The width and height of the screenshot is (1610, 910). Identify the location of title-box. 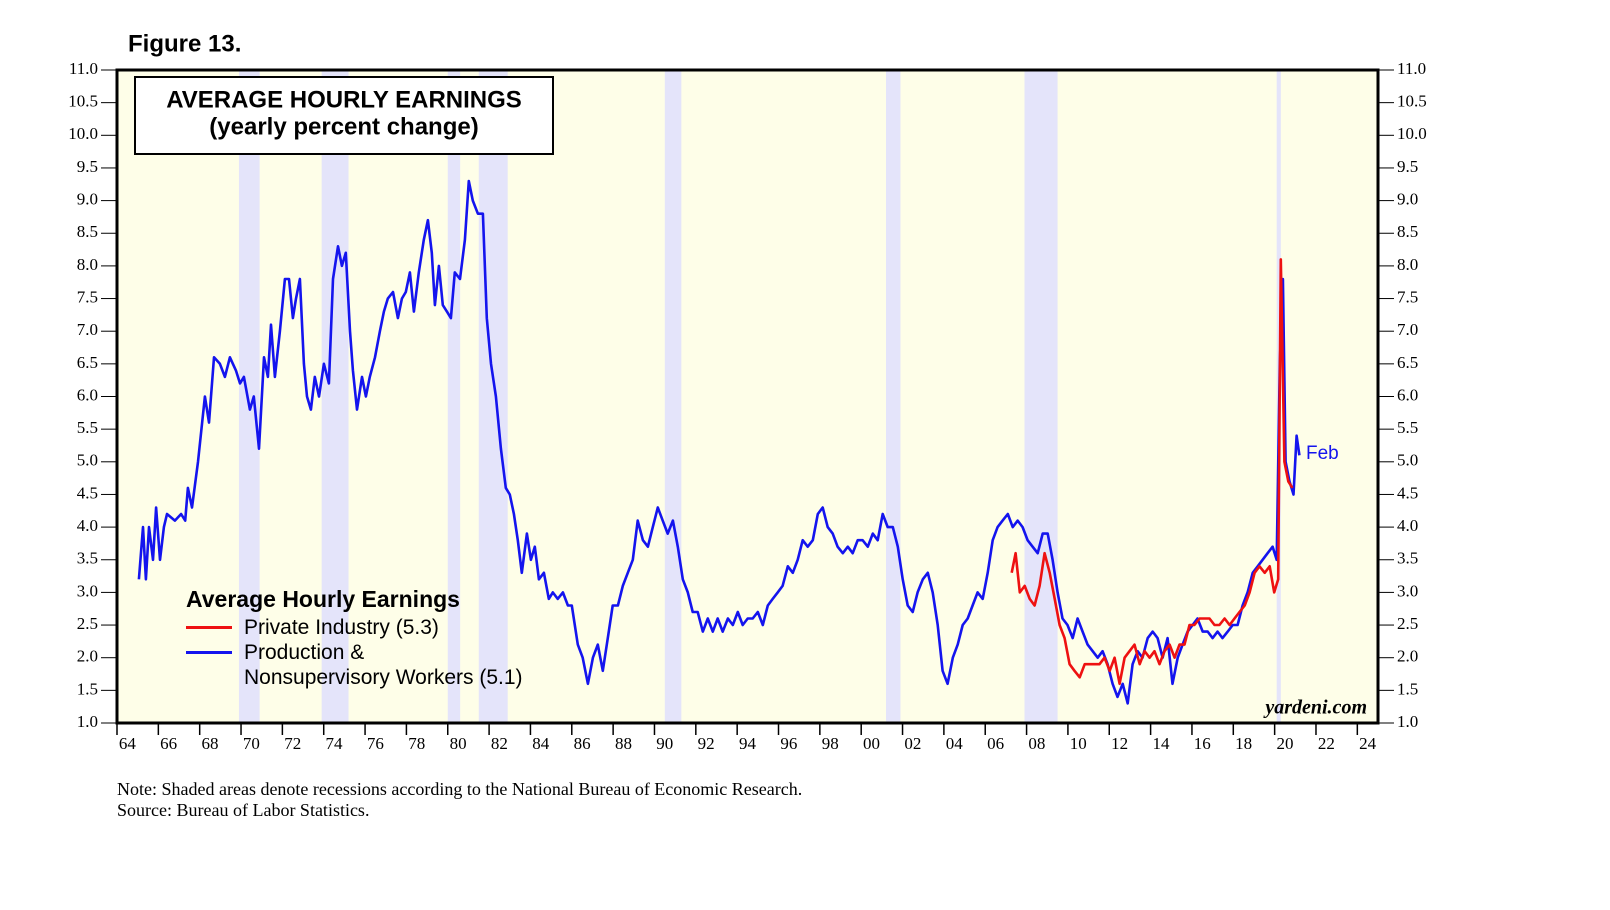
(344, 115).